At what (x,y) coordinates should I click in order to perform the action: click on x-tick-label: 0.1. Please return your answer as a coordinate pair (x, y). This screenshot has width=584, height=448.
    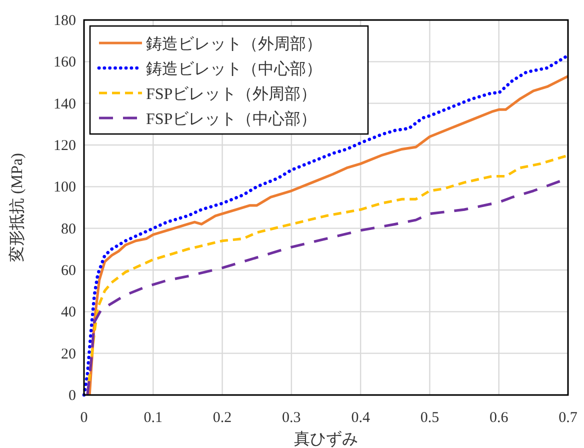
    Looking at the image, I should click on (153, 418).